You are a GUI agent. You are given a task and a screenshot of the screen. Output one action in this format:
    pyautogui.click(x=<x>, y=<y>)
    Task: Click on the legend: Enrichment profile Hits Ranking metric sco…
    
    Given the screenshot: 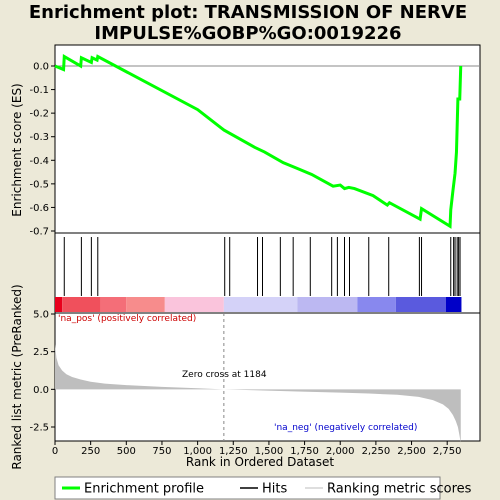 What is the action you would take?
    pyautogui.click(x=267, y=489)
    